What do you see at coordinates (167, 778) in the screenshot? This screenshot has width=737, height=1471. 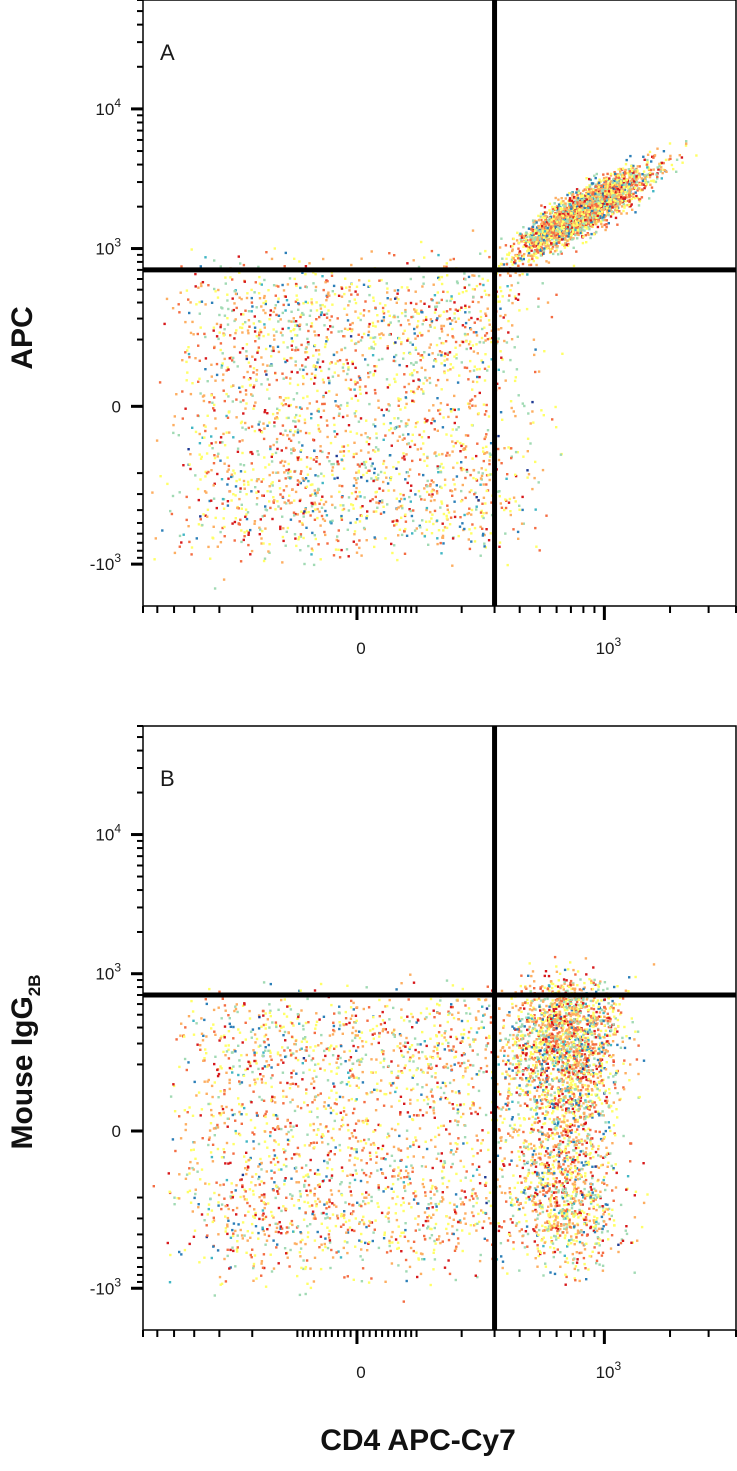 I see `panel-label: B` at bounding box center [167, 778].